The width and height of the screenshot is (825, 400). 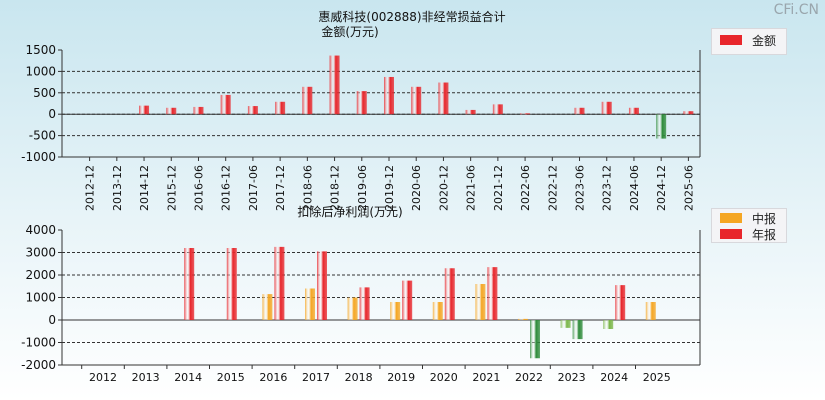 I want to click on chart2-xtick-label: 2014, so click(x=188, y=377).